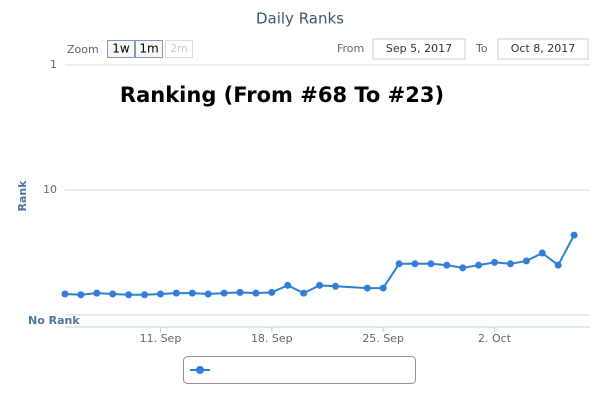 This screenshot has height=400, width=600. Describe the element at coordinates (50, 189) in the screenshot. I see `y-tick-label: 10` at that location.